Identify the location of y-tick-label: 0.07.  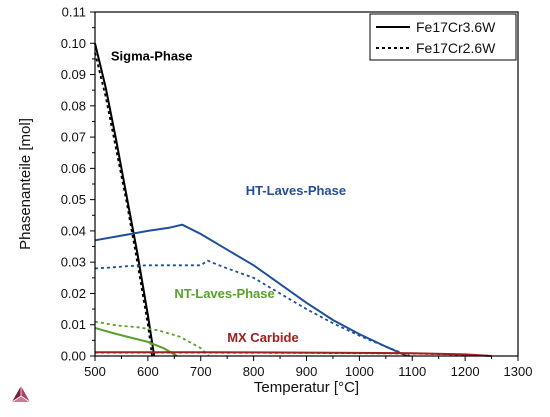
(73, 137).